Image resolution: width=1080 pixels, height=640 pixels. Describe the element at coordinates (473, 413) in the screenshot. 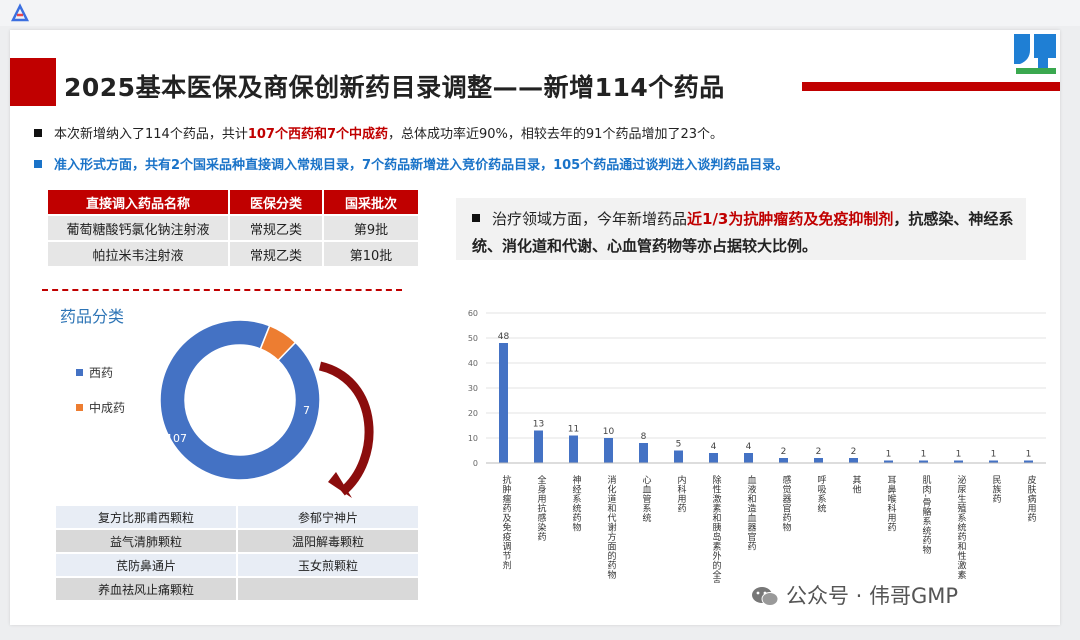

I see `y-tick-label: 20` at that location.